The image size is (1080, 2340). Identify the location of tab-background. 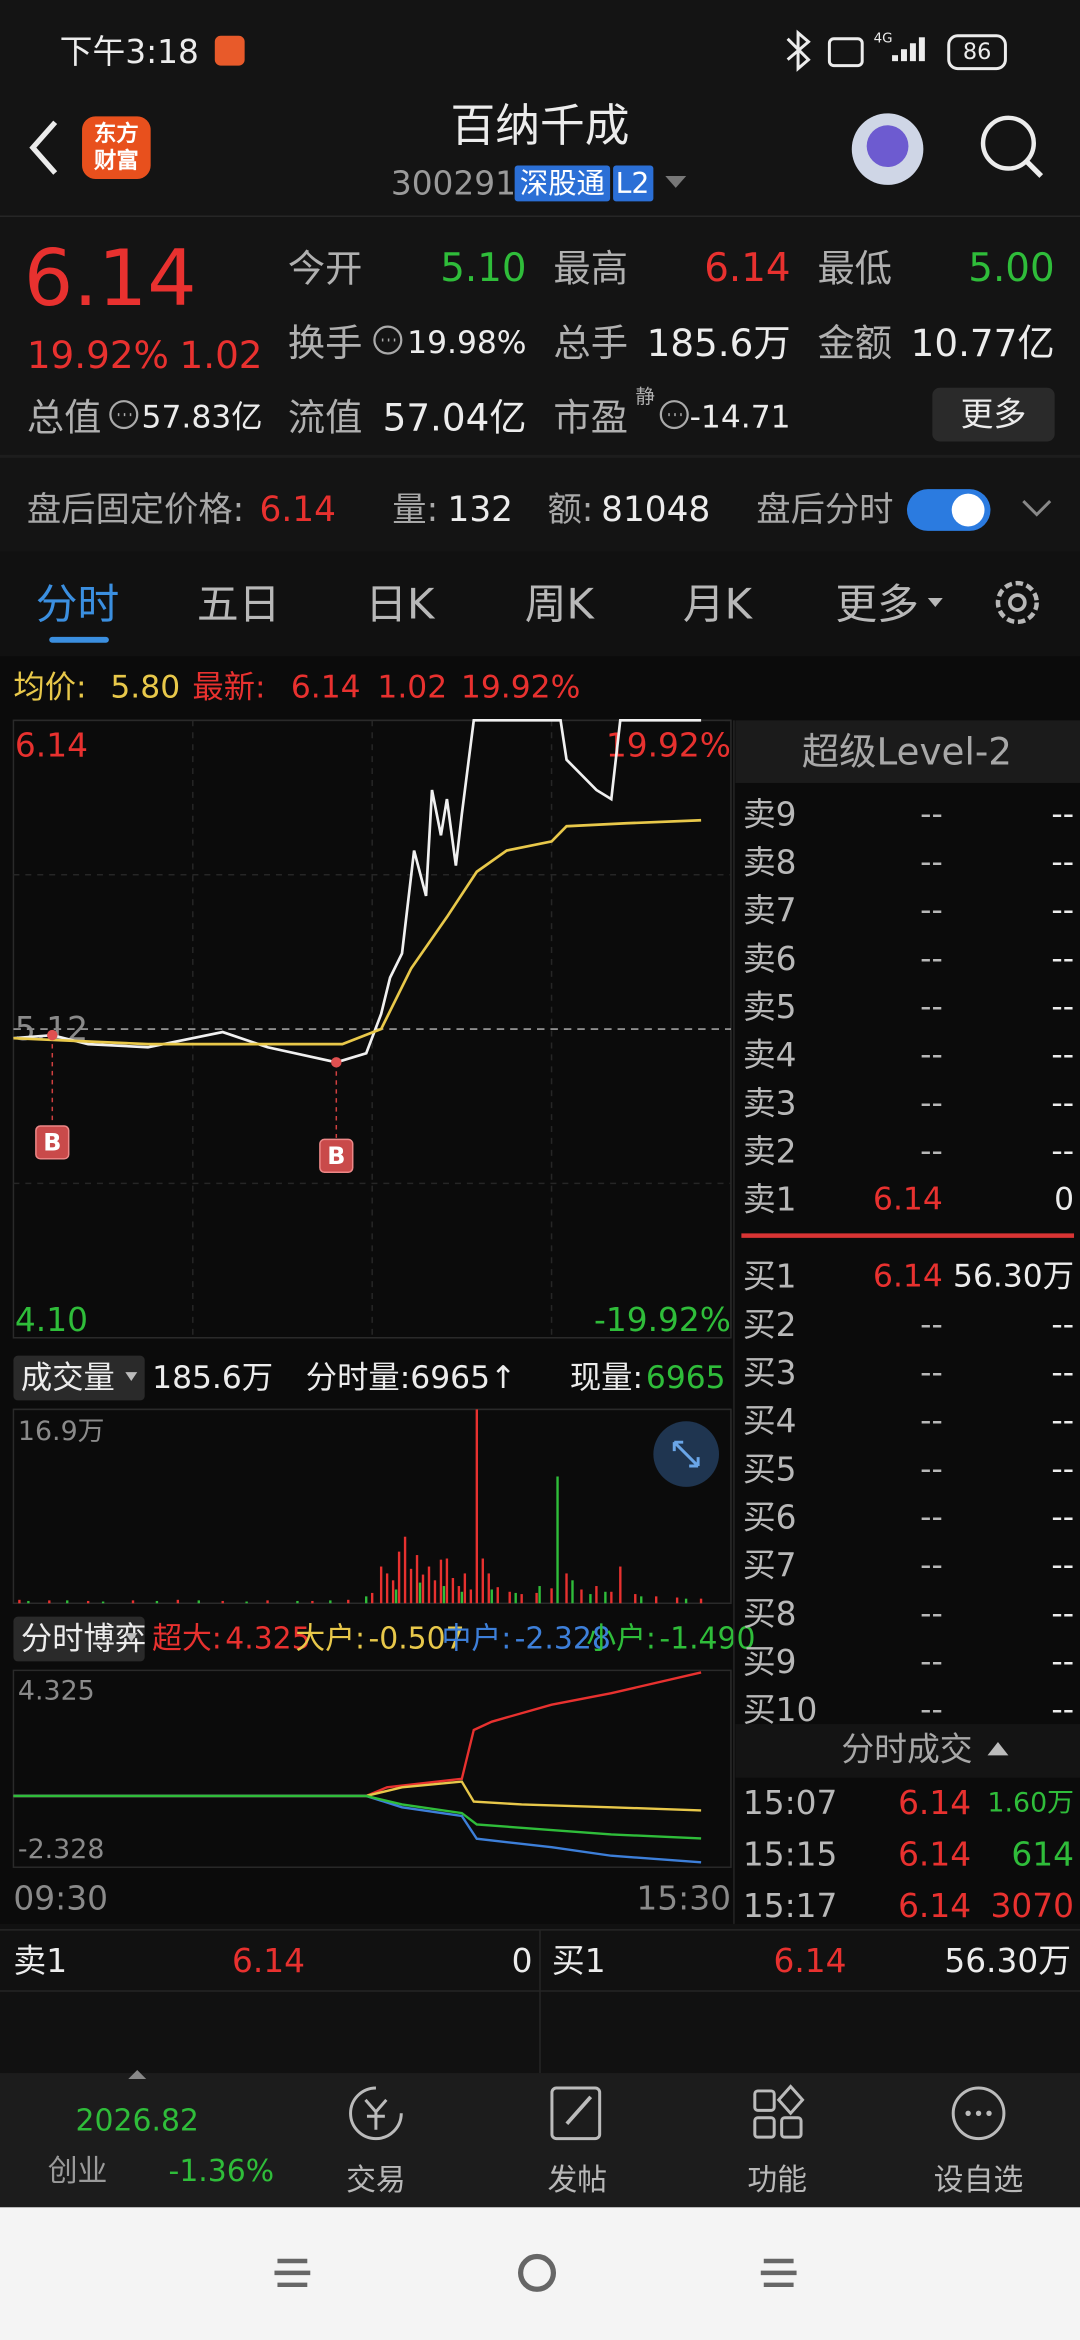
(540, 604).